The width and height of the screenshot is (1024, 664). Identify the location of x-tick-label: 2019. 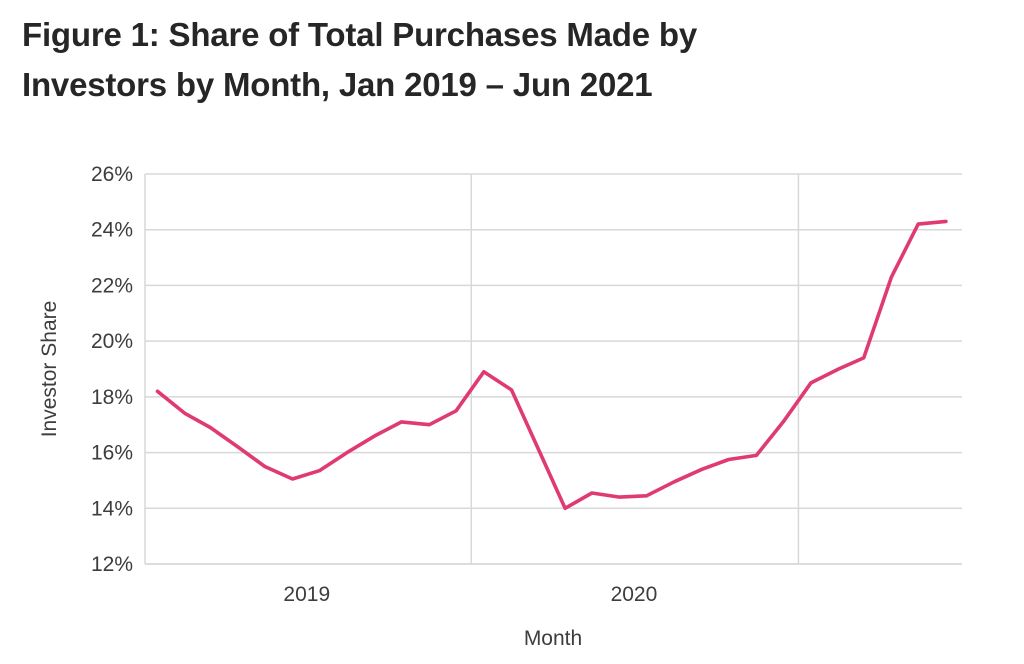
(306, 594).